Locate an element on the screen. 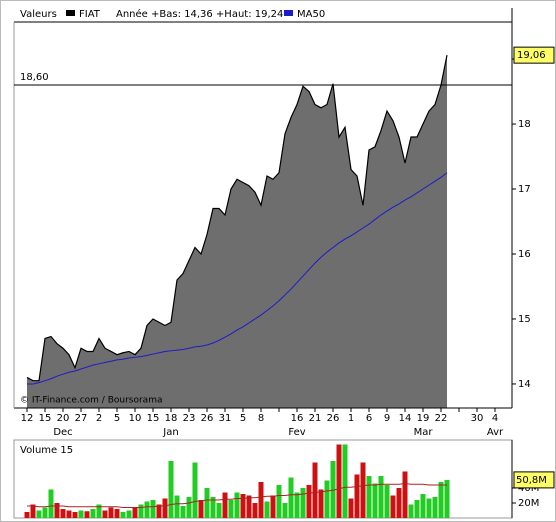 This screenshot has width=556, height=522. footer: © IT-Finance.com / Boursorama is located at coordinates (91, 401).